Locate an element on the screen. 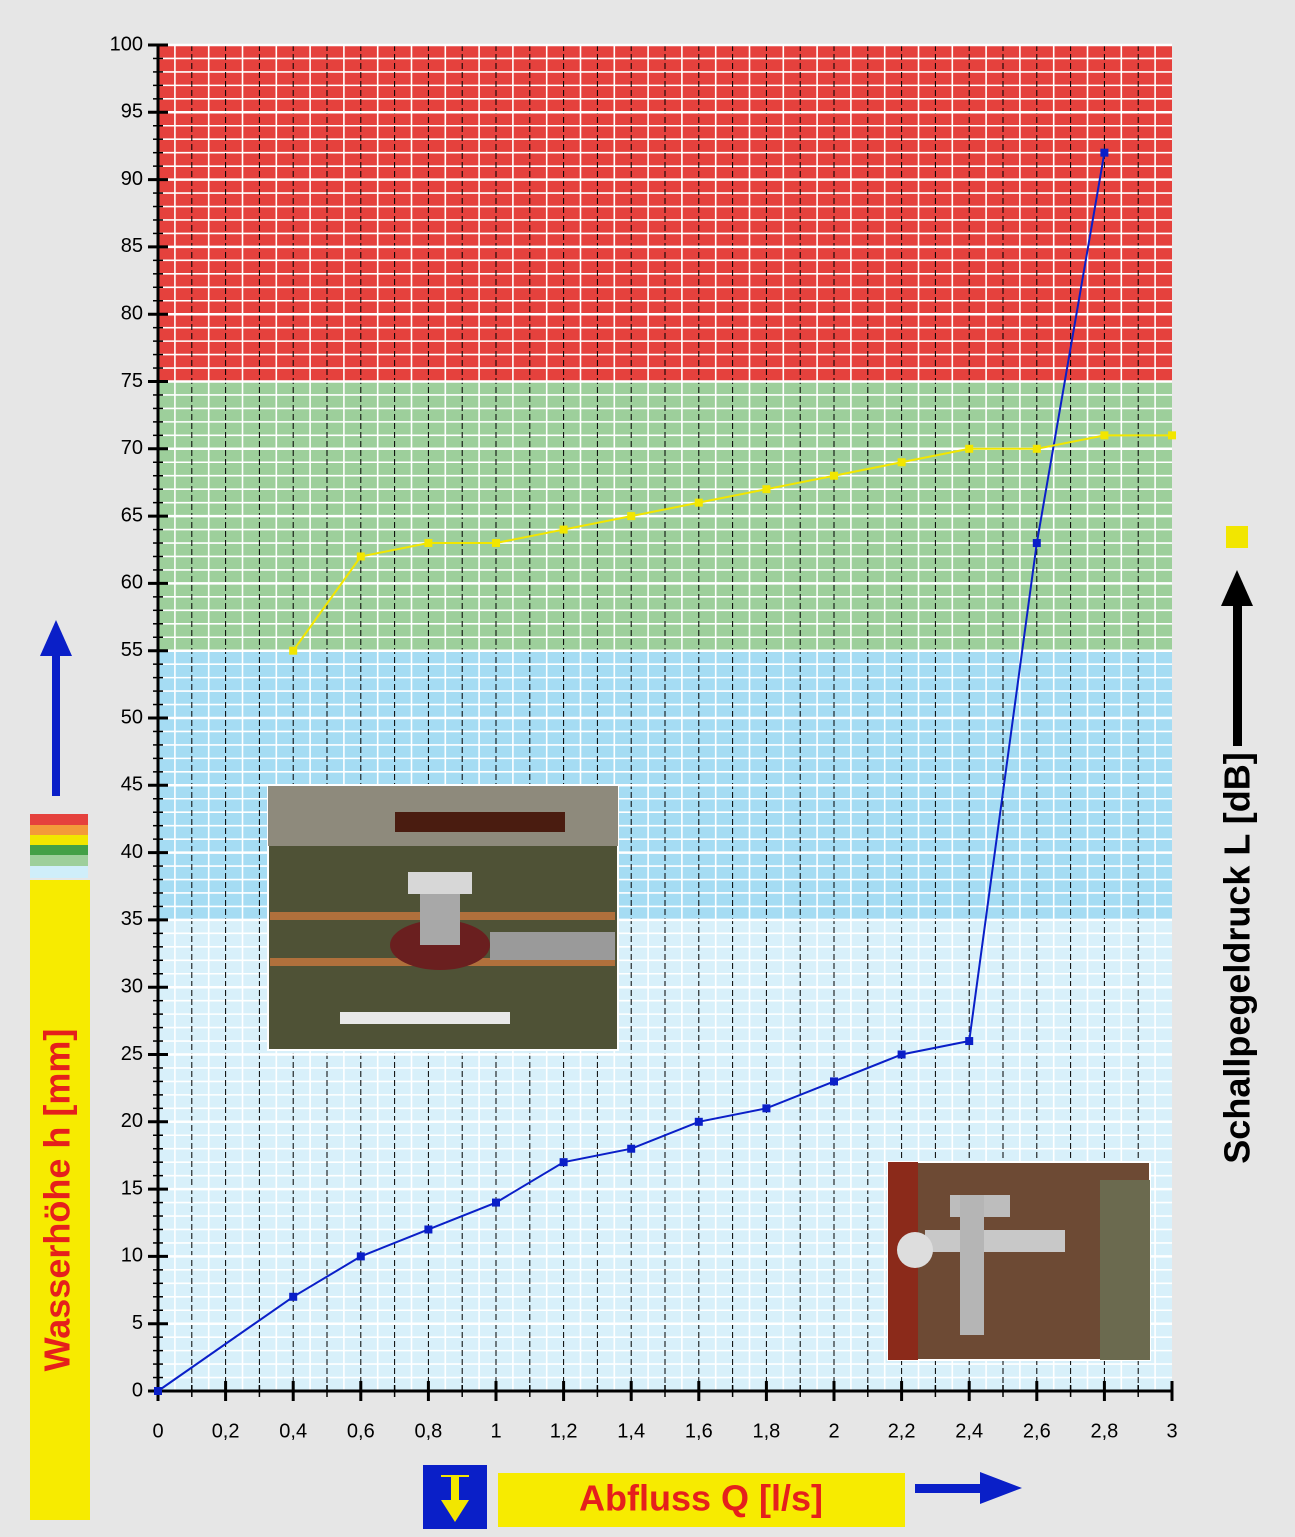  x-tick-label: 2,6 is located at coordinates (1037, 1431).